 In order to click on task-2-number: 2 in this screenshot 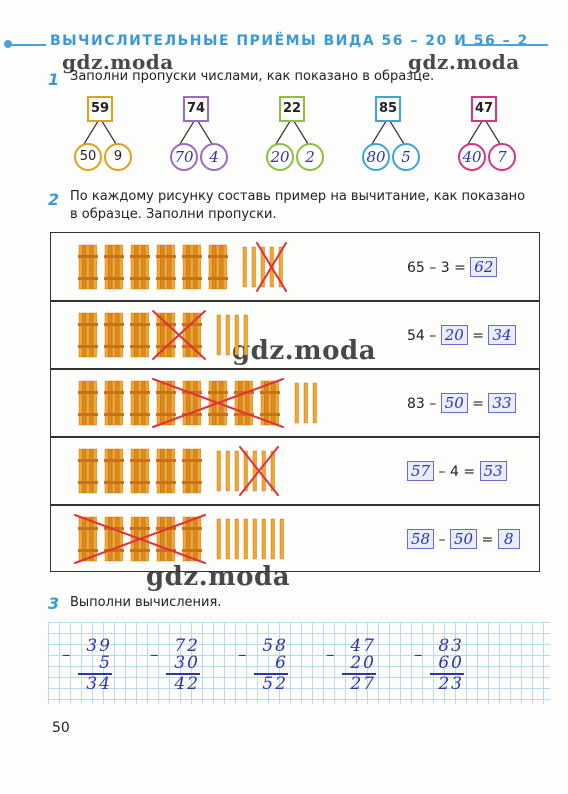, I will do `click(54, 199)`.